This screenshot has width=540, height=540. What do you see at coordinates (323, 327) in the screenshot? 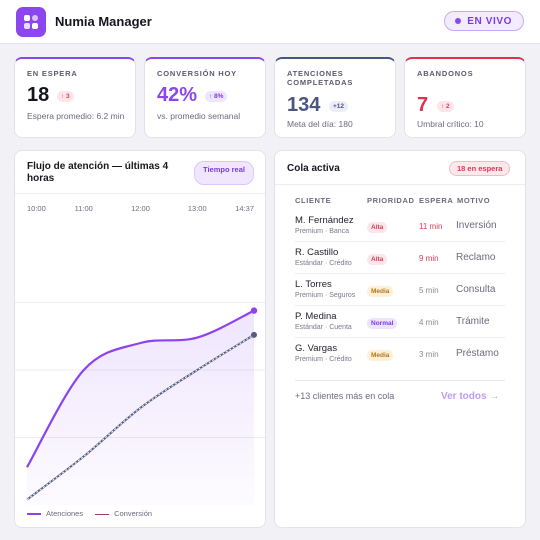
I see `client-meta: Estándar · Cuenta` at bounding box center [323, 327].